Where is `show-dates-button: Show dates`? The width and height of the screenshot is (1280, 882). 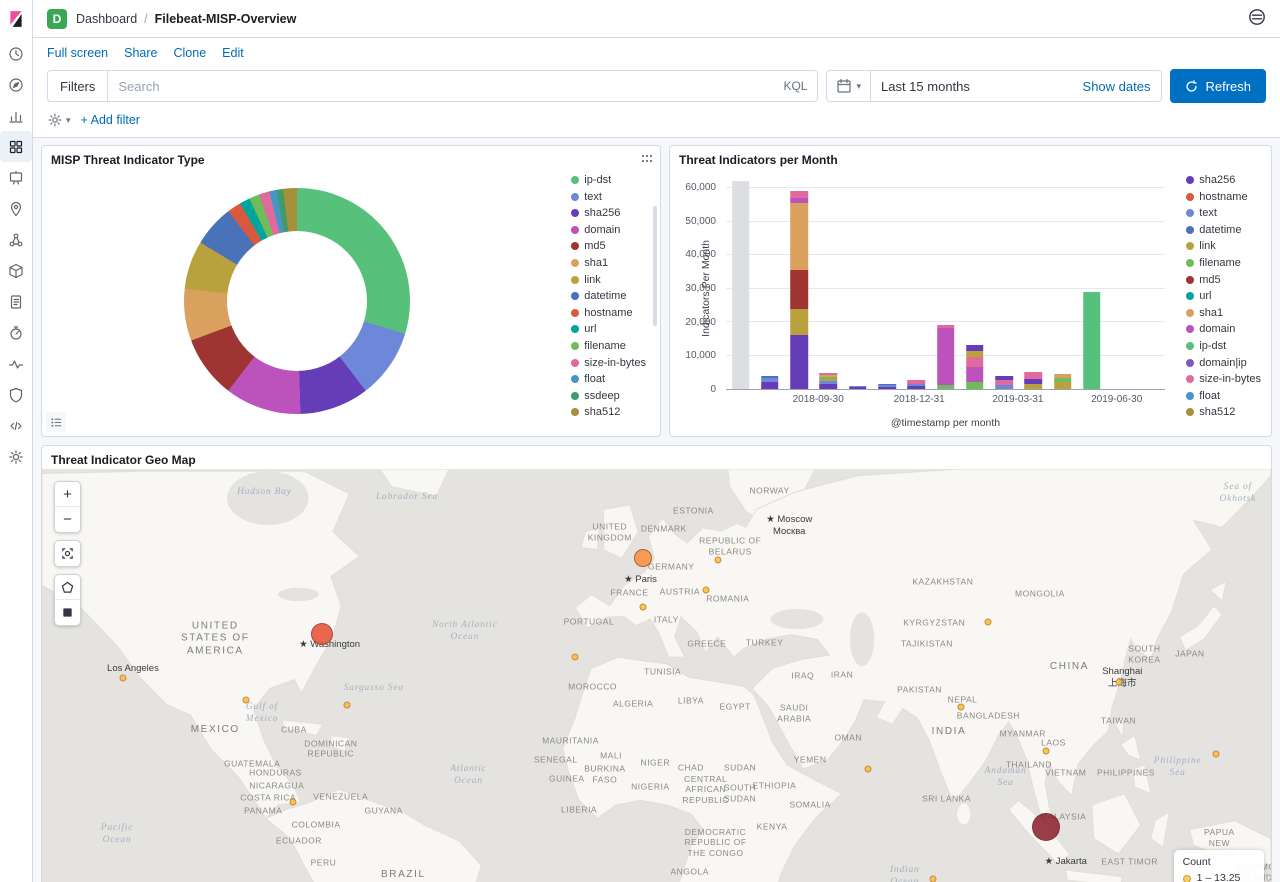
show-dates-button: Show dates is located at coordinates (1116, 86).